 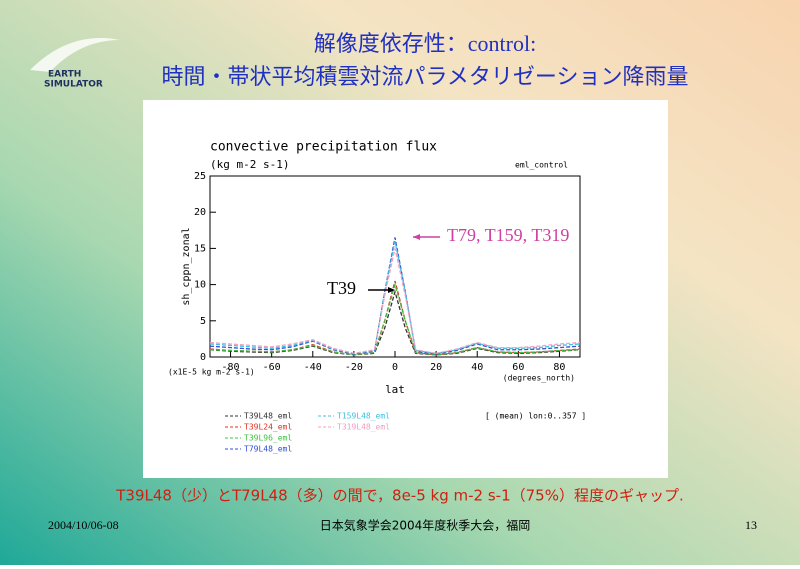 I want to click on date: 2004/10/06-08, so click(x=83, y=525).